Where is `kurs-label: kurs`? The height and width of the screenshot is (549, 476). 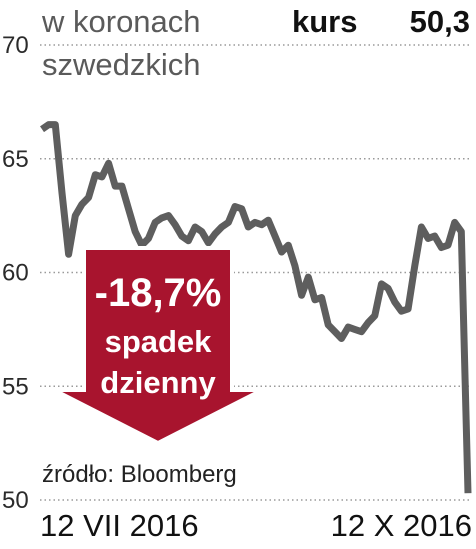 kurs-label: kurs is located at coordinates (324, 21).